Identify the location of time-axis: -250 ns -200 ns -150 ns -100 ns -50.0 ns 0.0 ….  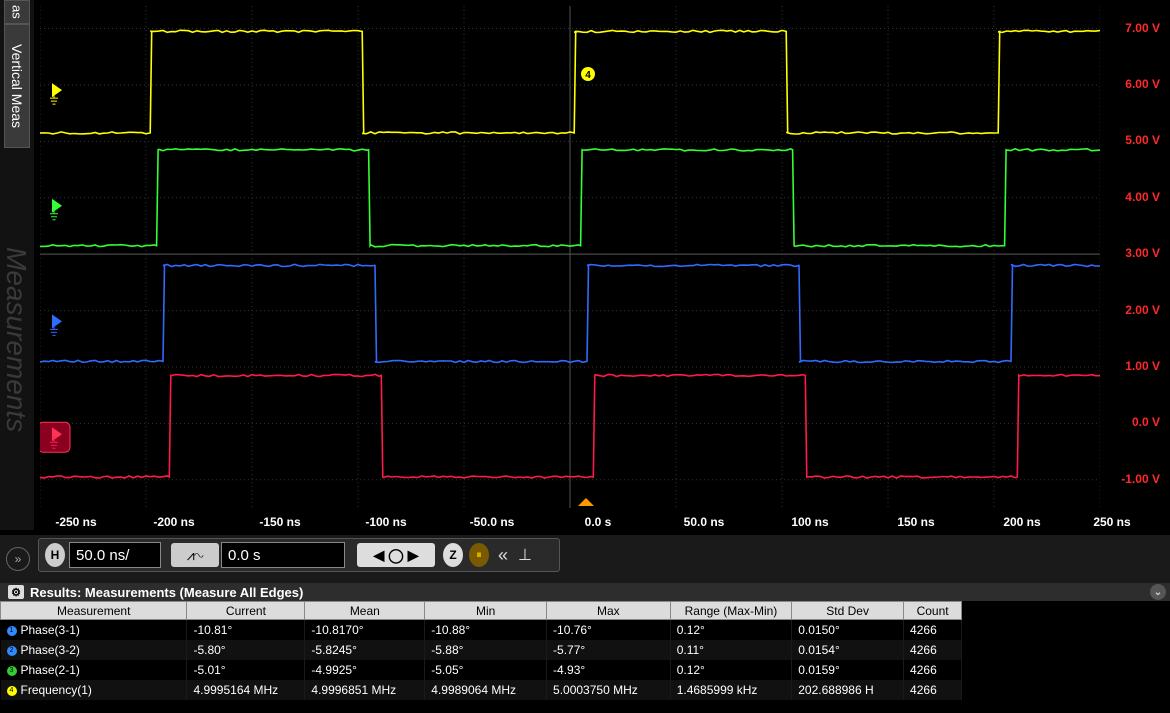
(605, 523).